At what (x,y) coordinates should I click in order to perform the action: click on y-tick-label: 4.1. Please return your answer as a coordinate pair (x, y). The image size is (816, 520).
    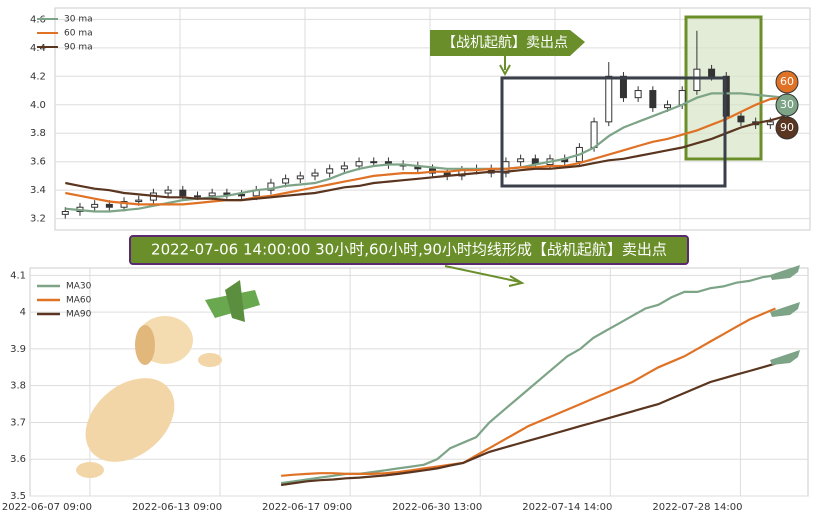
    Looking at the image, I should click on (18, 275).